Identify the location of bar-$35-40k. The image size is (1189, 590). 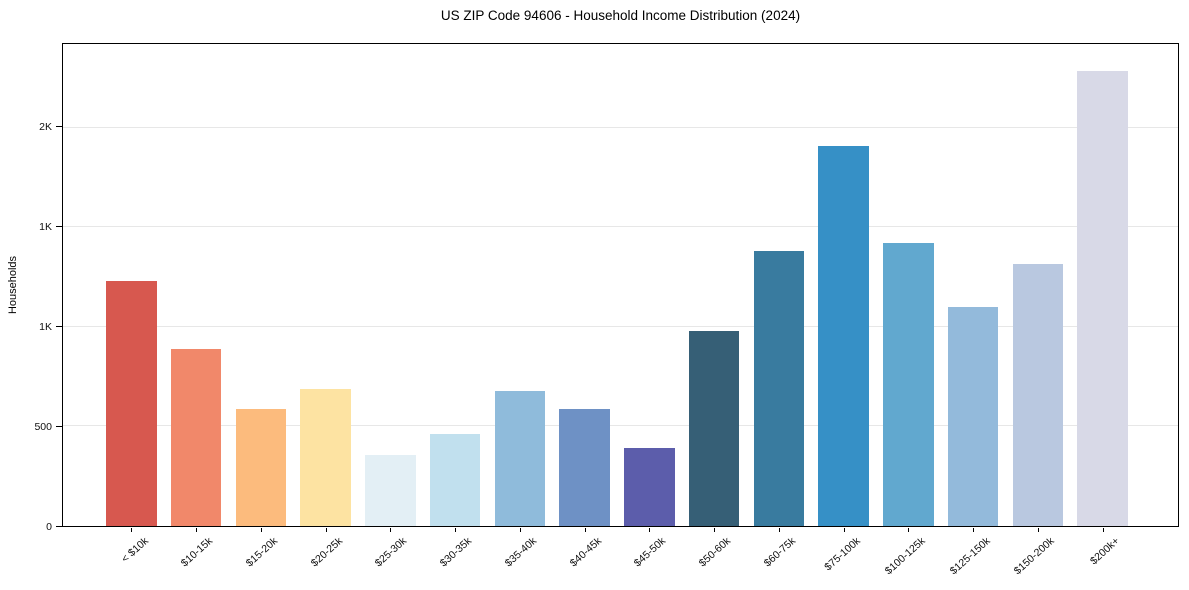
(520, 458).